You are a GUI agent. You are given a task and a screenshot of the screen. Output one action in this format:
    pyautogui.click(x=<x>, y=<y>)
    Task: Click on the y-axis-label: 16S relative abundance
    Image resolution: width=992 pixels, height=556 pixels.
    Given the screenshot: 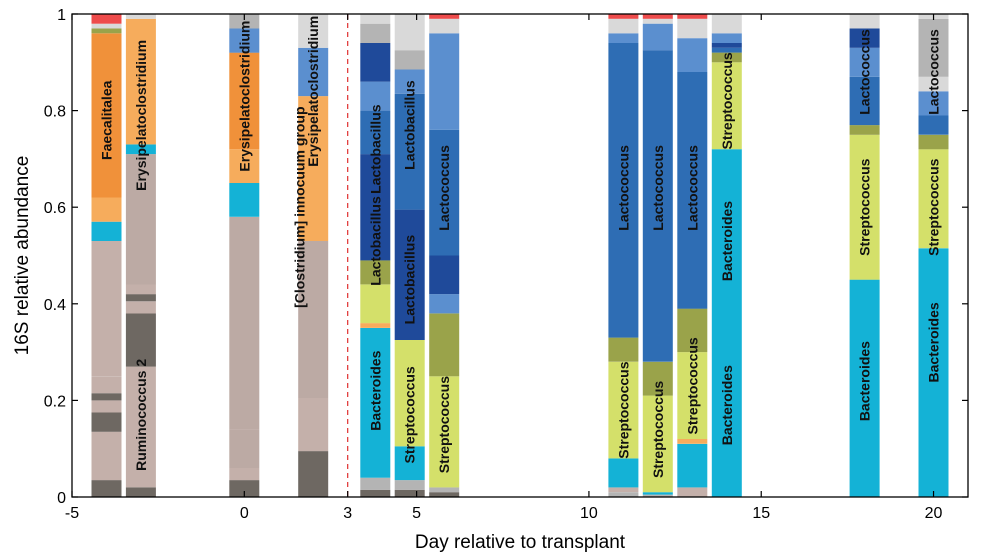 What is the action you would take?
    pyautogui.click(x=22, y=256)
    